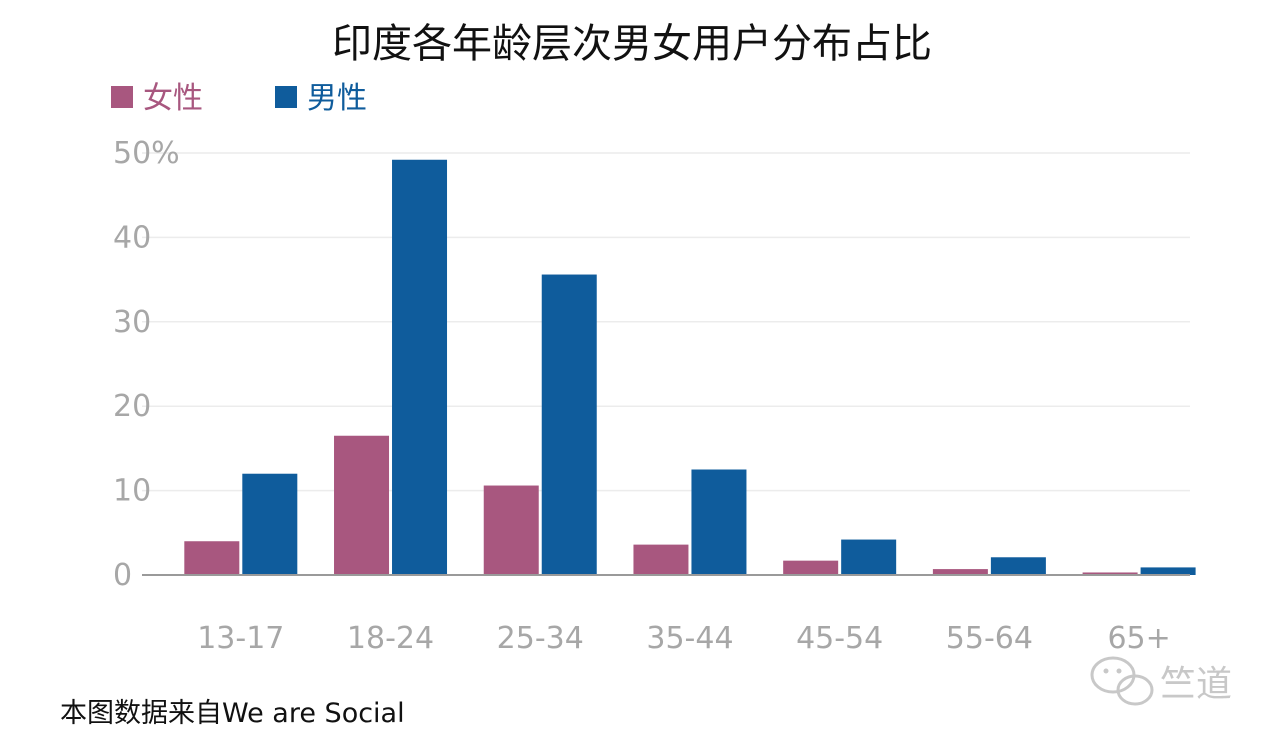 This screenshot has height=747, width=1280. Describe the element at coordinates (1196, 684) in the screenshot. I see `watermark-text: 竺道` at that location.